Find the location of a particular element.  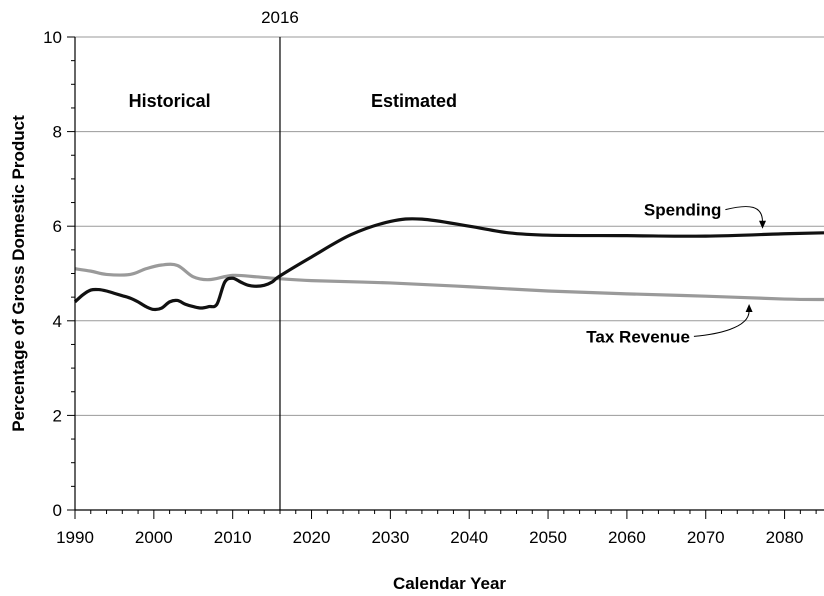

x-axis-title: Calendar Year is located at coordinates (449, 583).